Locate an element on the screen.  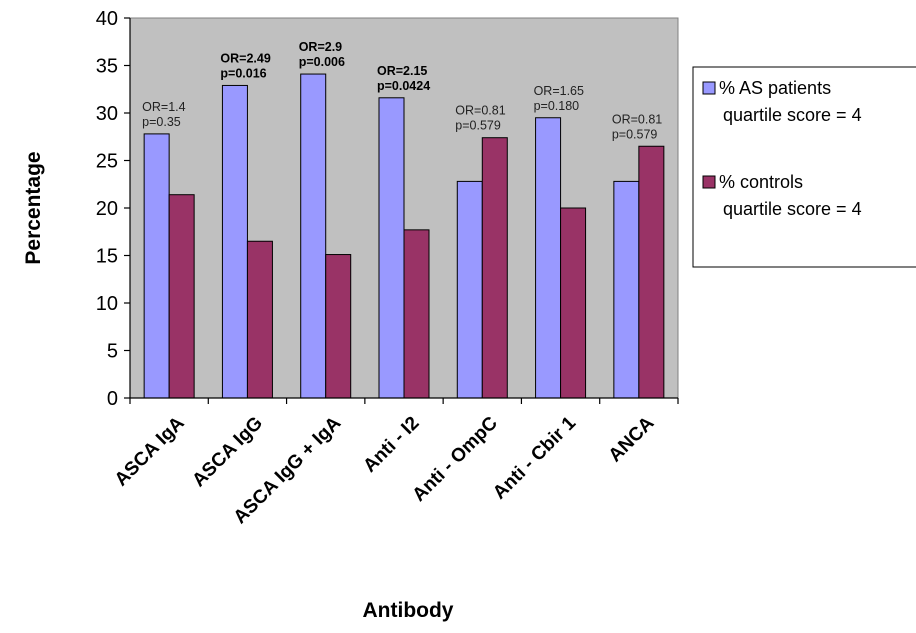
bar-controls-anti-ompc is located at coordinates (494, 268).